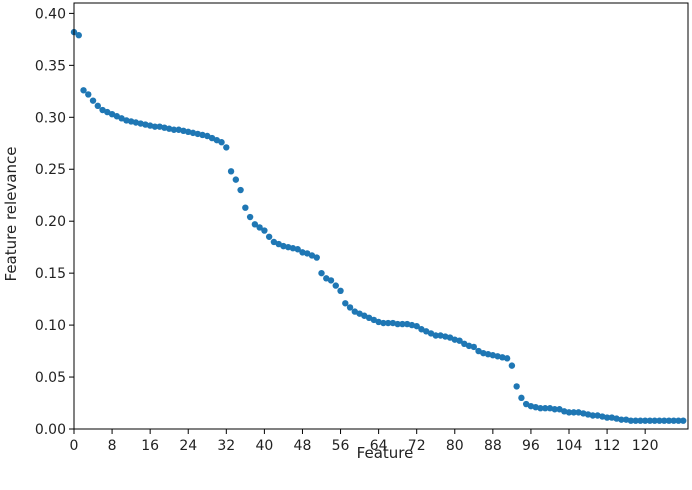  Describe the element at coordinates (50, 378) in the screenshot. I see `y-tick-label: 0.05` at that location.